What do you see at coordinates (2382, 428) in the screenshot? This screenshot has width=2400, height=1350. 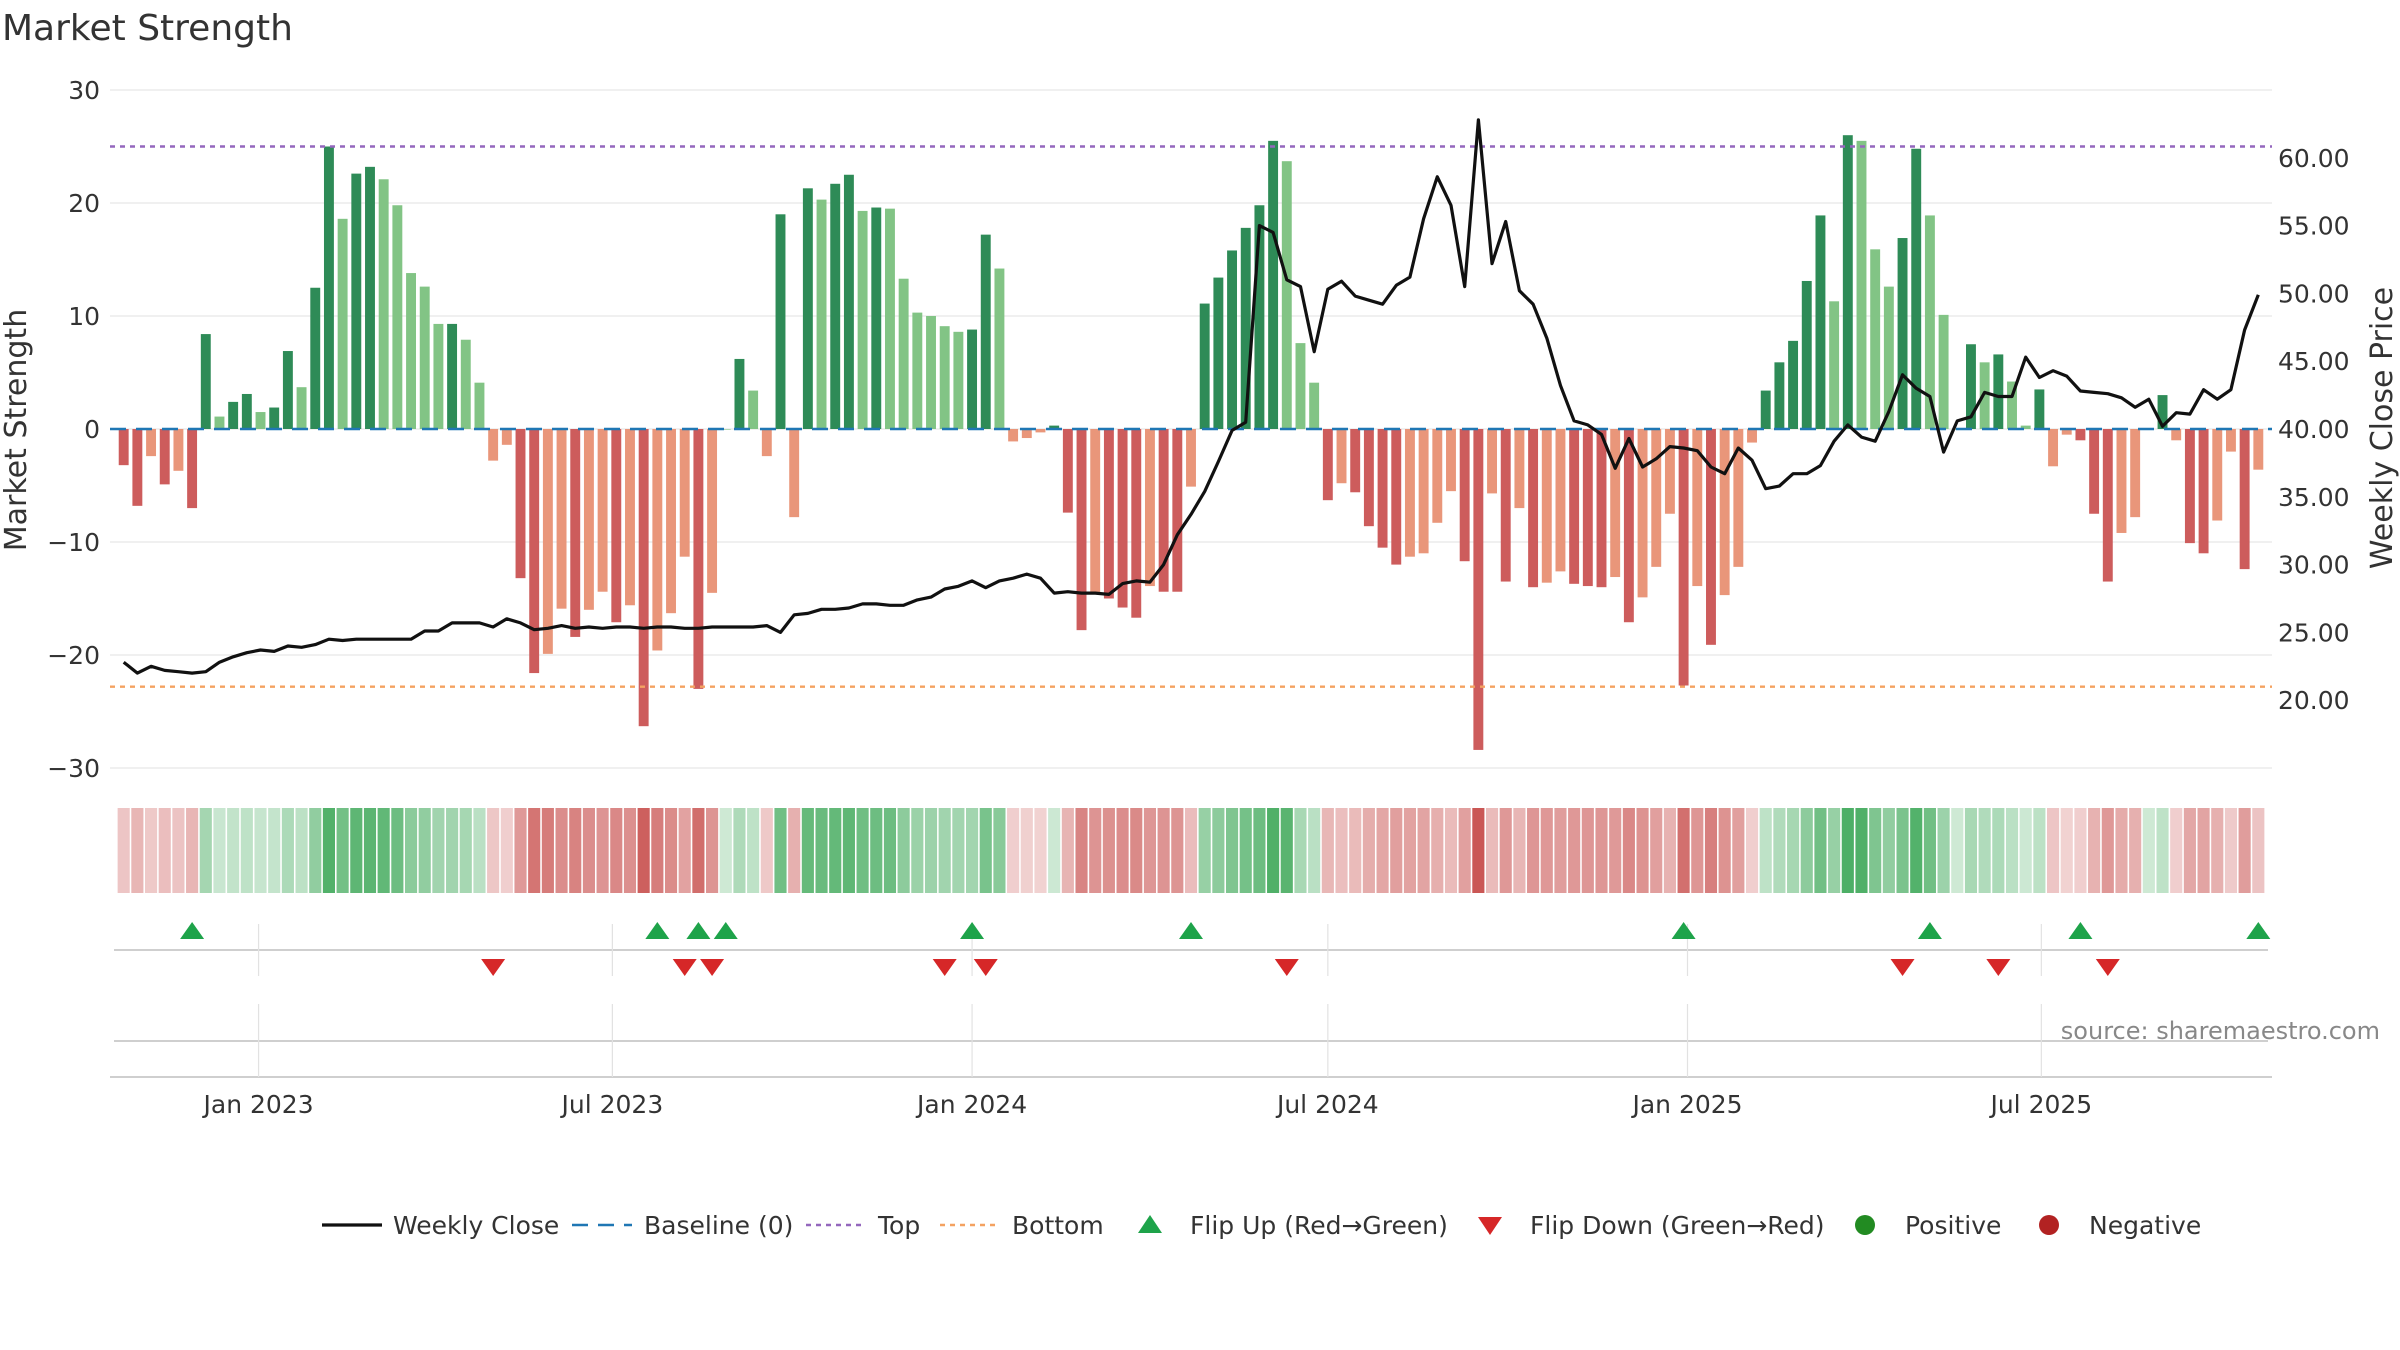 I see `right-axis-title: Weekly Close Price` at bounding box center [2382, 428].